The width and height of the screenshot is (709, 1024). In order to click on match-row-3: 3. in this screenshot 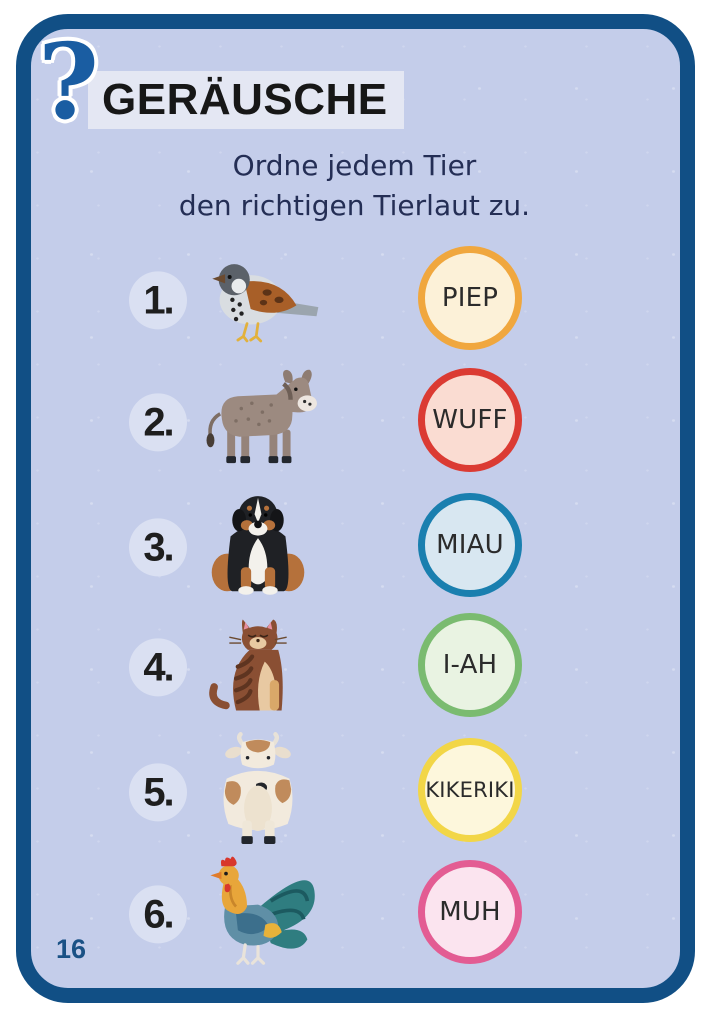, I will do `click(354, 545)`.